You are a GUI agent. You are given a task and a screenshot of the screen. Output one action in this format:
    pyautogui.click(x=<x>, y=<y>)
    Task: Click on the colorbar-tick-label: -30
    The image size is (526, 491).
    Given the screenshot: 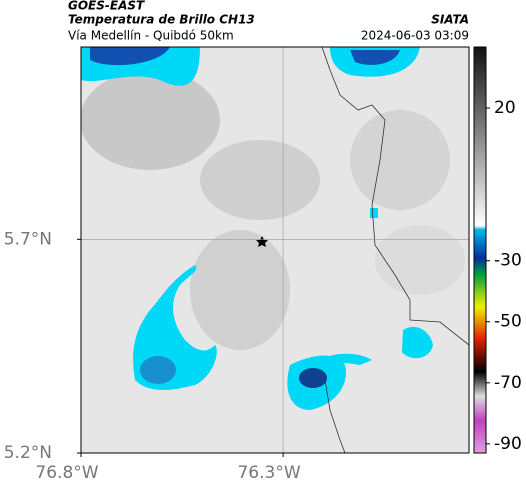 What is the action you would take?
    pyautogui.click(x=508, y=261)
    